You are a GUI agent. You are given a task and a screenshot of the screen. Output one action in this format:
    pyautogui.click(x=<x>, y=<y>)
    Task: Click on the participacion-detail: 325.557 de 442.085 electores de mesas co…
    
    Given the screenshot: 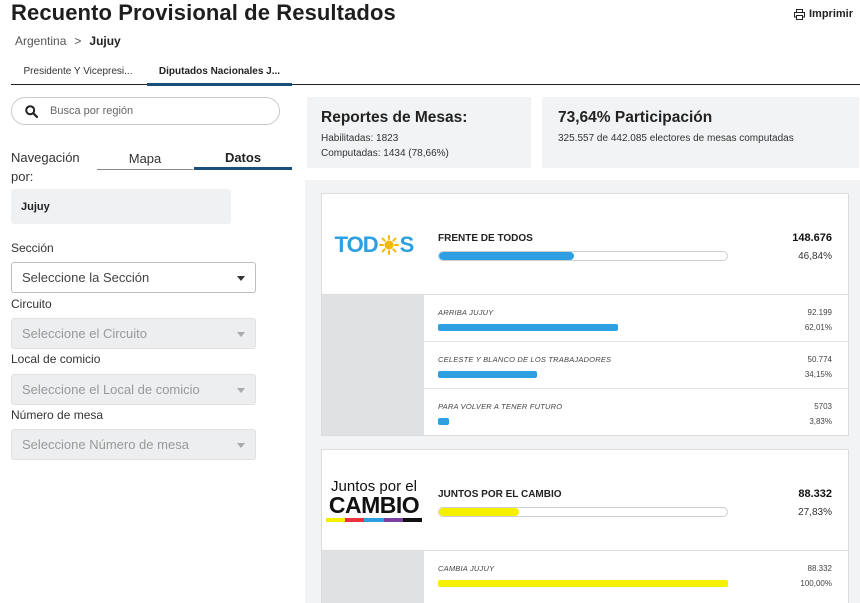 What is the action you would take?
    pyautogui.click(x=676, y=138)
    